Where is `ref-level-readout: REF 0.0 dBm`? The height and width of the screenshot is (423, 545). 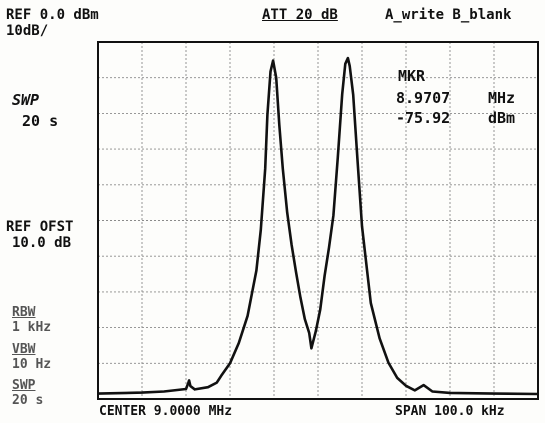
ref-level-readout: REF 0.0 dBm is located at coordinates (52, 15).